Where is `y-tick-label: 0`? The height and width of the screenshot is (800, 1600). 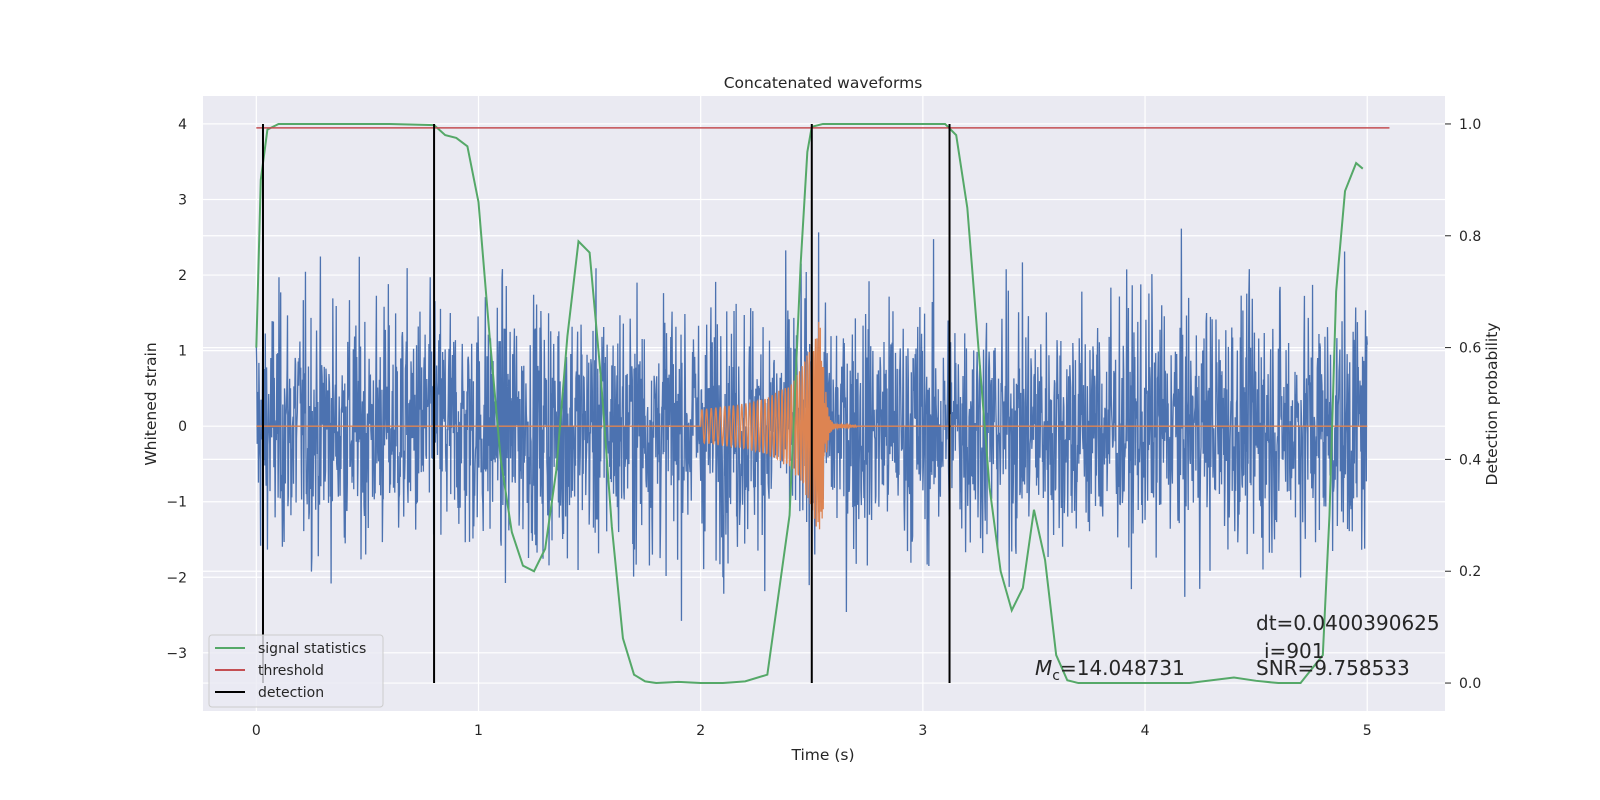
y-tick-label: 0 is located at coordinates (182, 427).